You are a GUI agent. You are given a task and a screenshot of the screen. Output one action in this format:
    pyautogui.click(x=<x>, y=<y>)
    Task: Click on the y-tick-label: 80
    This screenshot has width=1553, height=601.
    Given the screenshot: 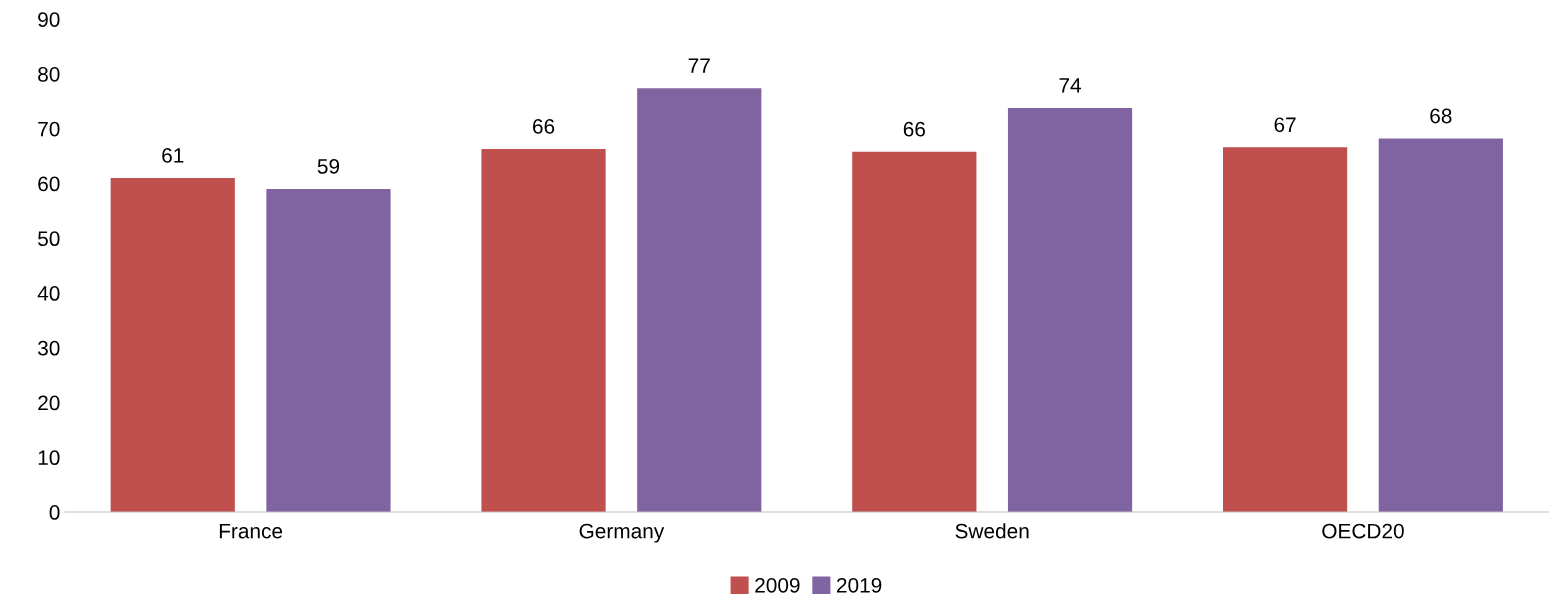 What is the action you would take?
    pyautogui.click(x=49, y=74)
    